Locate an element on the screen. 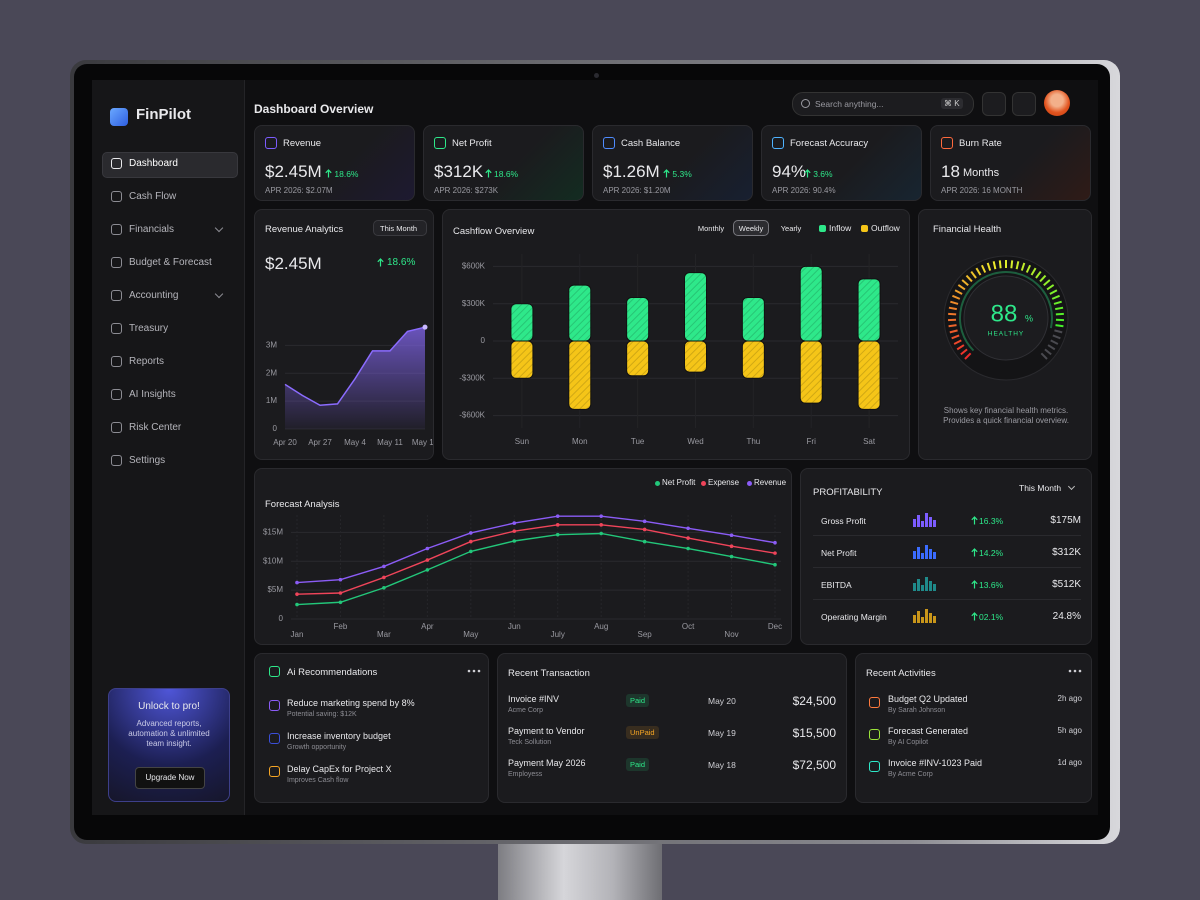  kpi-value: $1.26M is located at coordinates (631, 171).